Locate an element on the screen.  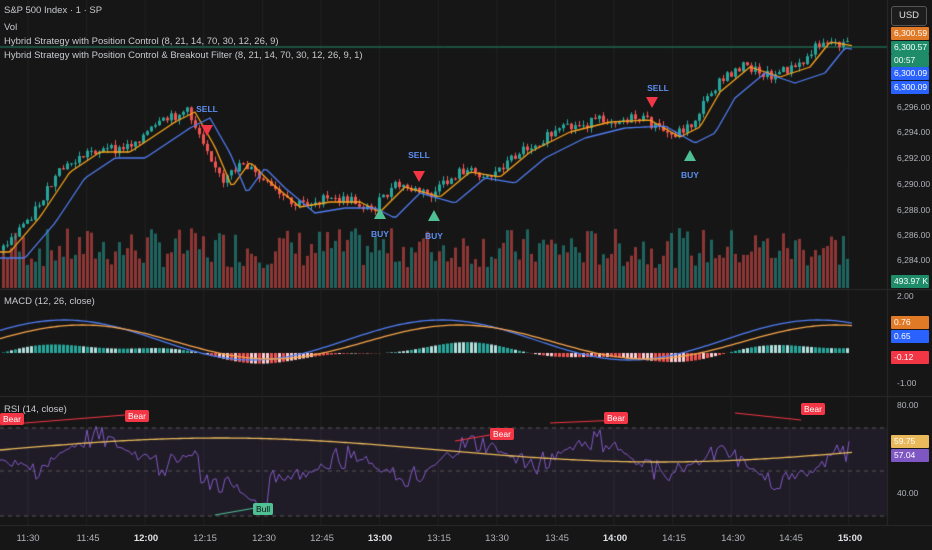
price-tick: 6,284.00 is located at coordinates (914, 260).